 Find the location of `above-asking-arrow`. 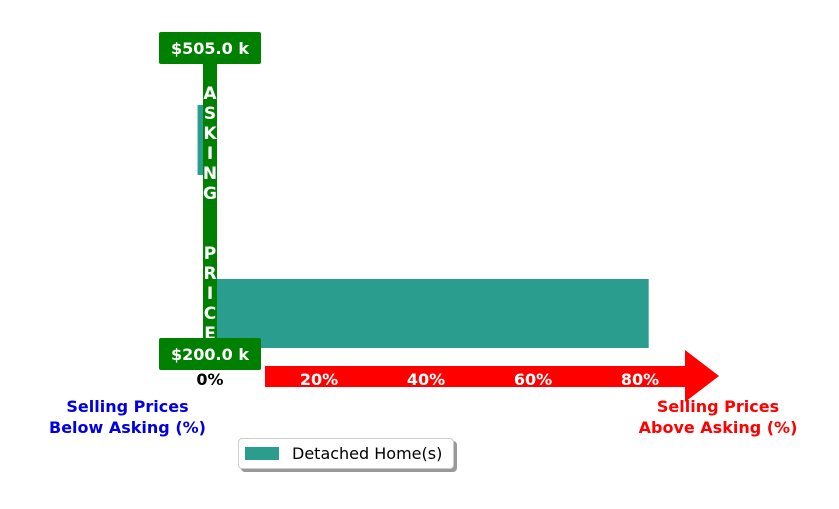

above-asking-arrow is located at coordinates (492, 376).